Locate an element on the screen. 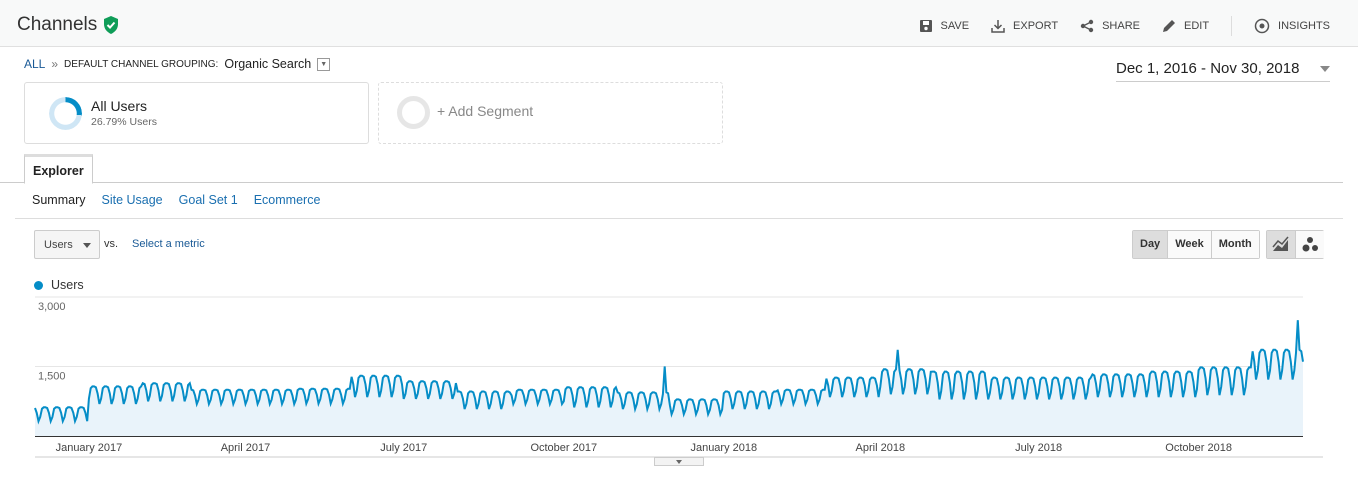 This screenshot has width=1358, height=478. subnav-ecommerce: Ecommerce is located at coordinates (287, 200).